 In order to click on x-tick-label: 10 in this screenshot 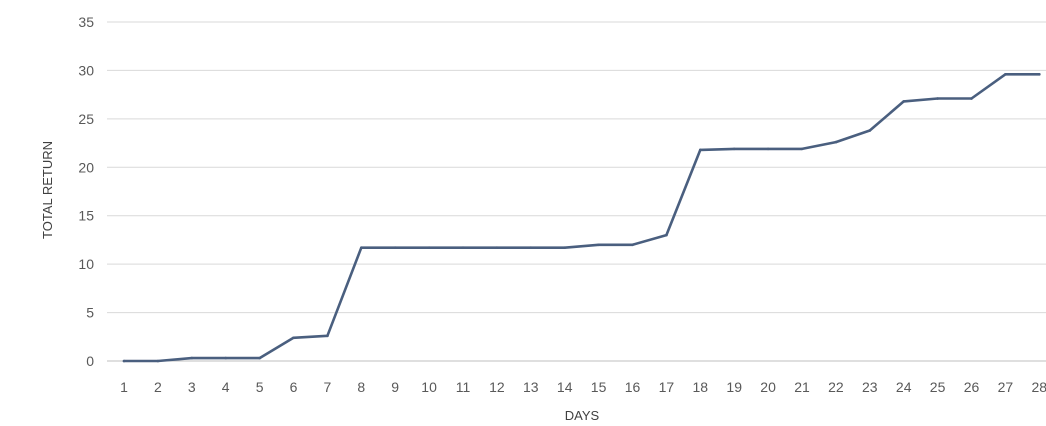, I will do `click(429, 387)`.